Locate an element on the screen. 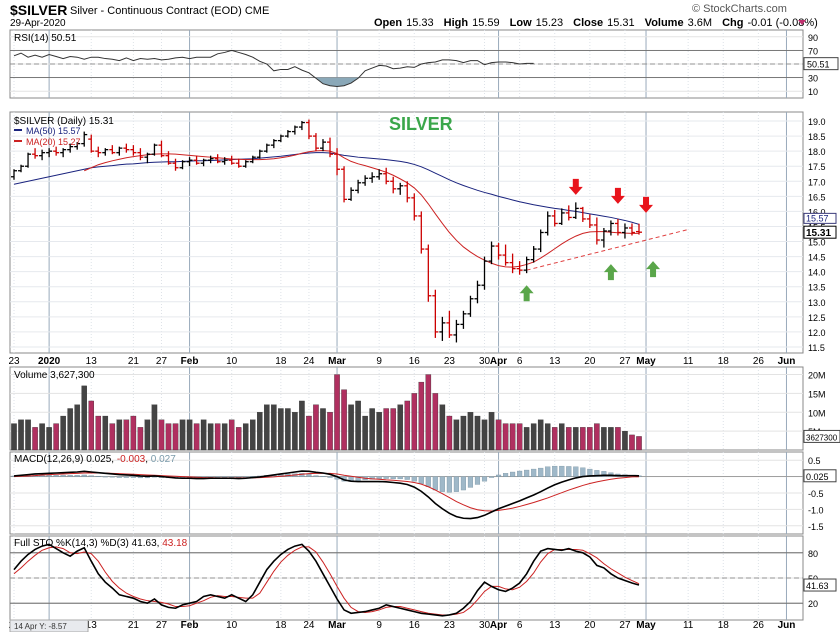 The height and width of the screenshot is (632, 840). ohlc-low-label: Low is located at coordinates (521, 23).